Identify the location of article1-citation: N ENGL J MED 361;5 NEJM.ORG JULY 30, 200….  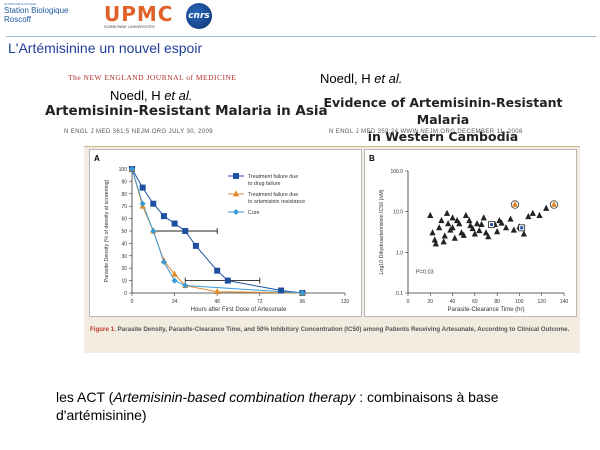
(139, 132).